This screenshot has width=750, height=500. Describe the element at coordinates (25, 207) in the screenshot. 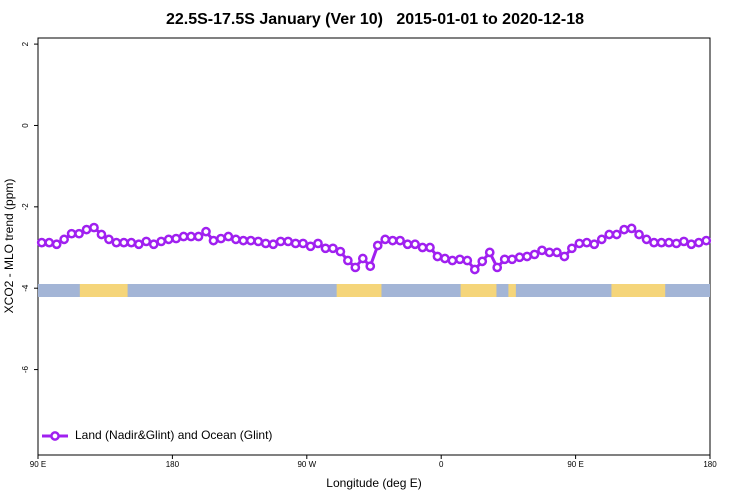

I see `y-tick-label: -2` at that location.